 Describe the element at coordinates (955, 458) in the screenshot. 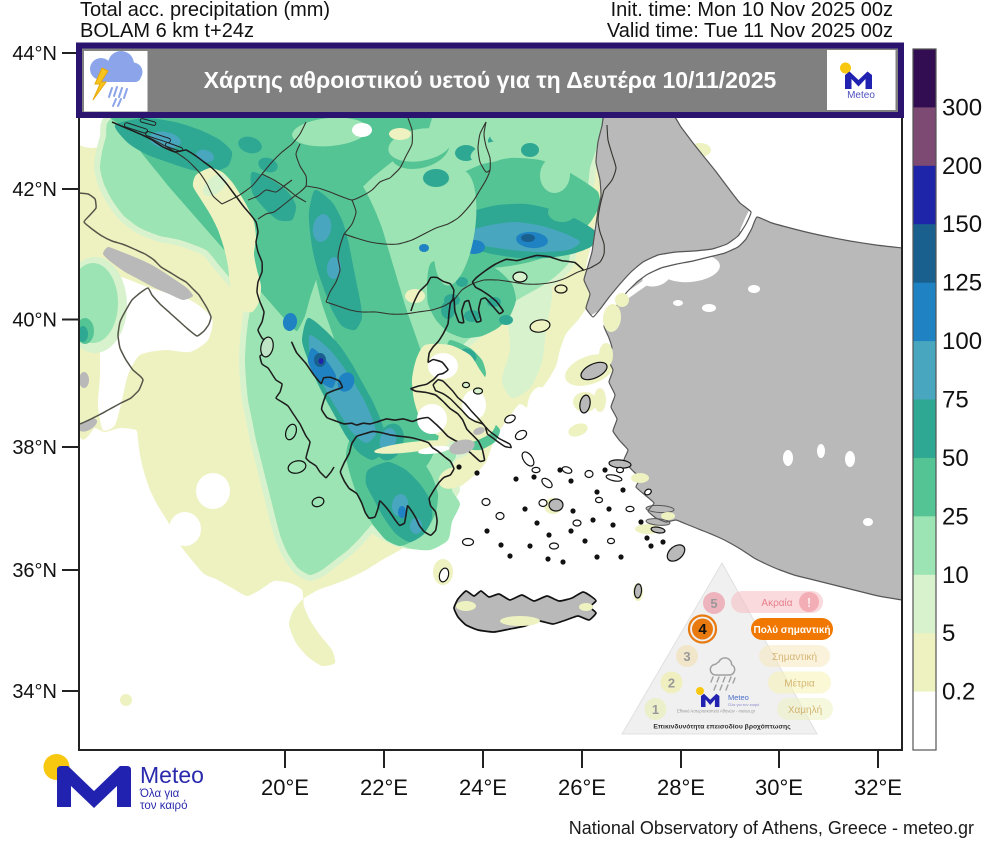

I see `svg-text: 50` at that location.